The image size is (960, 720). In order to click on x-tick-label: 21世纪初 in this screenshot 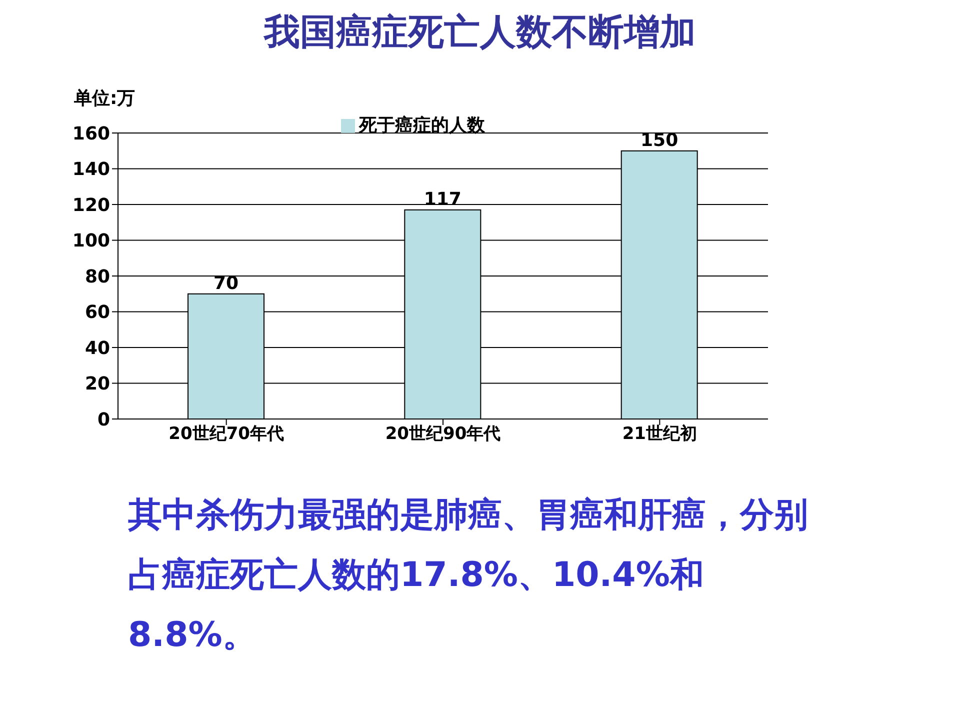, I will do `click(660, 434)`.